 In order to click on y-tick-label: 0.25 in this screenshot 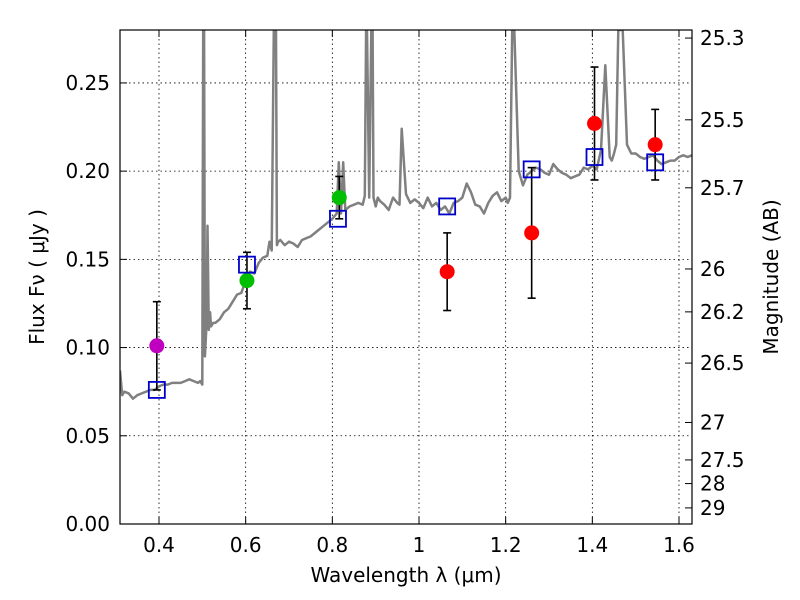, I will do `click(87, 83)`.